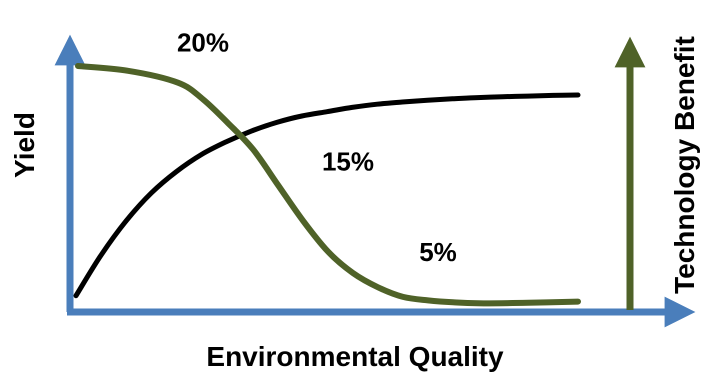 Image resolution: width=704 pixels, height=375 pixels. What do you see at coordinates (24, 145) in the screenshot?
I see `y-axis-label: Yield` at bounding box center [24, 145].